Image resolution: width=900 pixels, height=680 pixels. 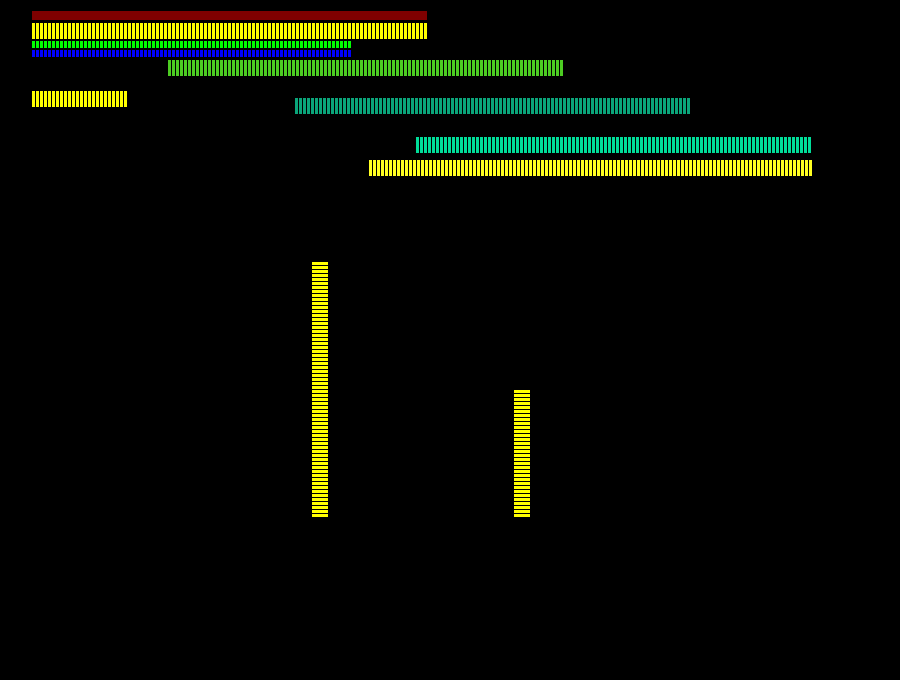 I want to click on yellow-bar-top, so click(x=229, y=31).